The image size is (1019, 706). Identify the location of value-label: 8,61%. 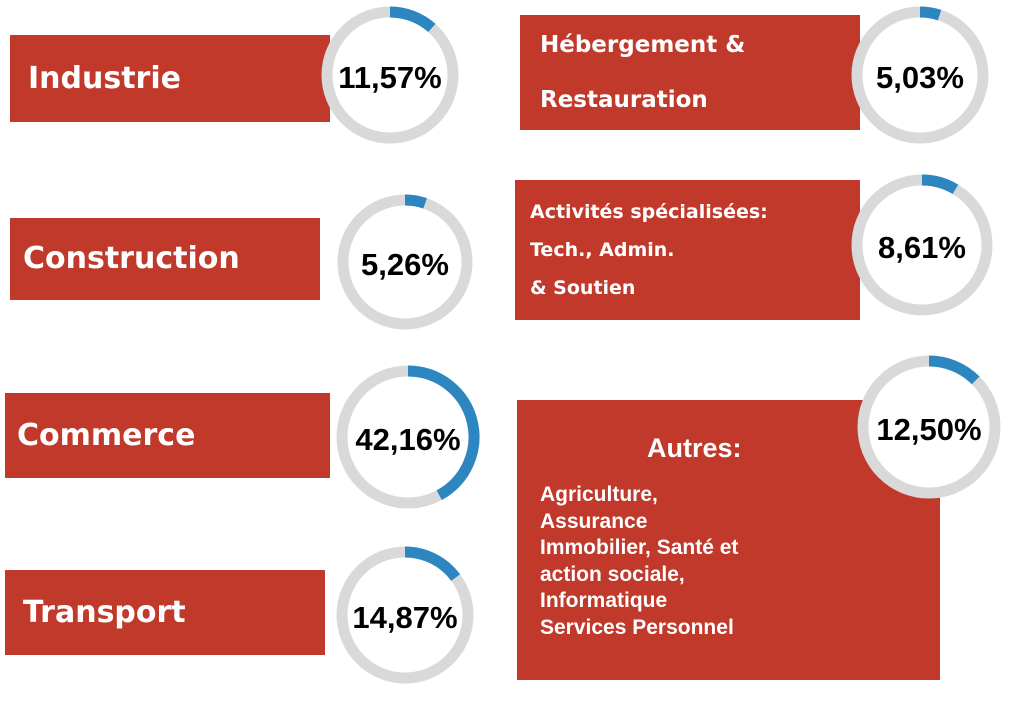
(922, 247).